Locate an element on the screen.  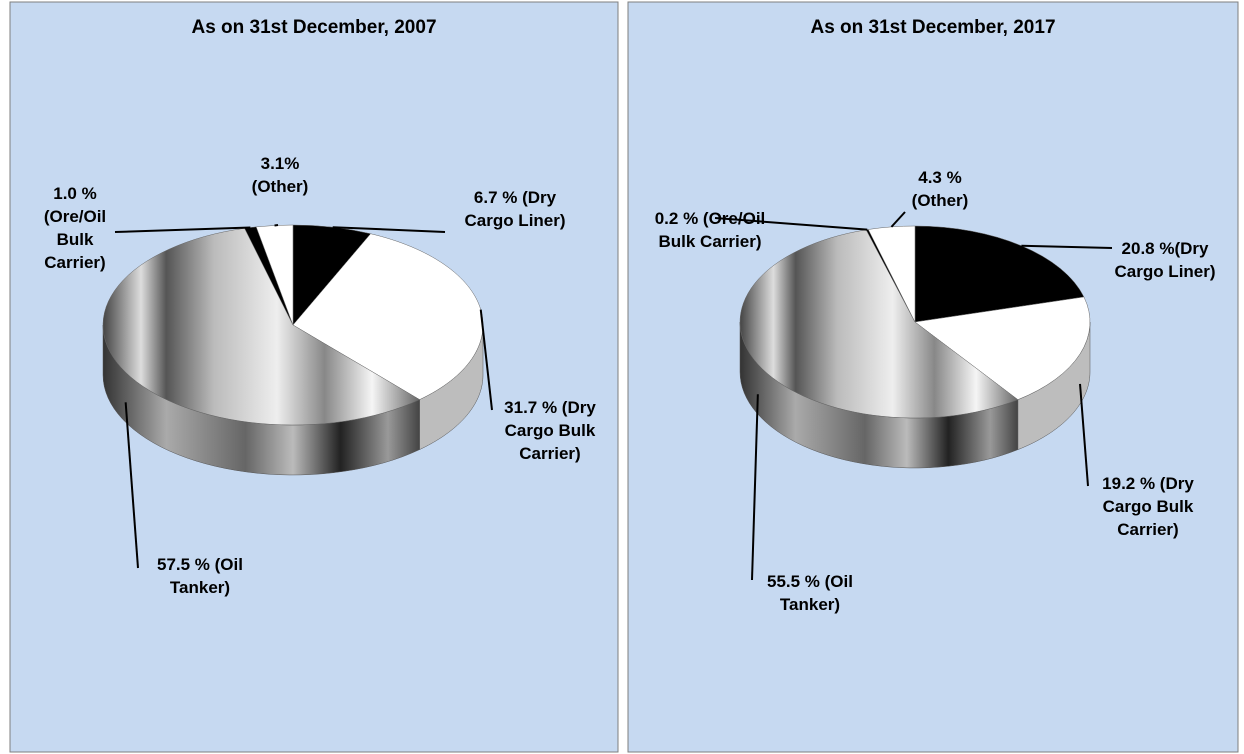
data-label: 6.7 % (Dry Cargo Liner) is located at coordinates (515, 209).